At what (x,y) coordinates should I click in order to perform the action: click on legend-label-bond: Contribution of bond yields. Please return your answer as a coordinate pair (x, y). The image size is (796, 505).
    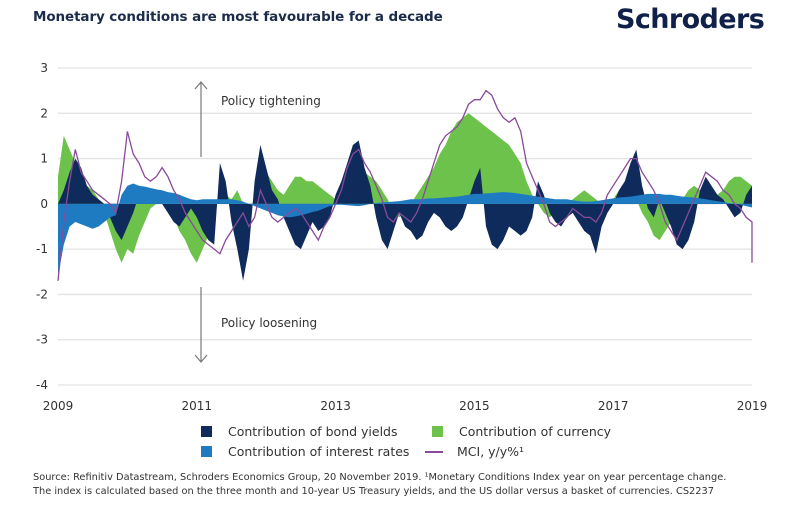
    Looking at the image, I should click on (313, 431).